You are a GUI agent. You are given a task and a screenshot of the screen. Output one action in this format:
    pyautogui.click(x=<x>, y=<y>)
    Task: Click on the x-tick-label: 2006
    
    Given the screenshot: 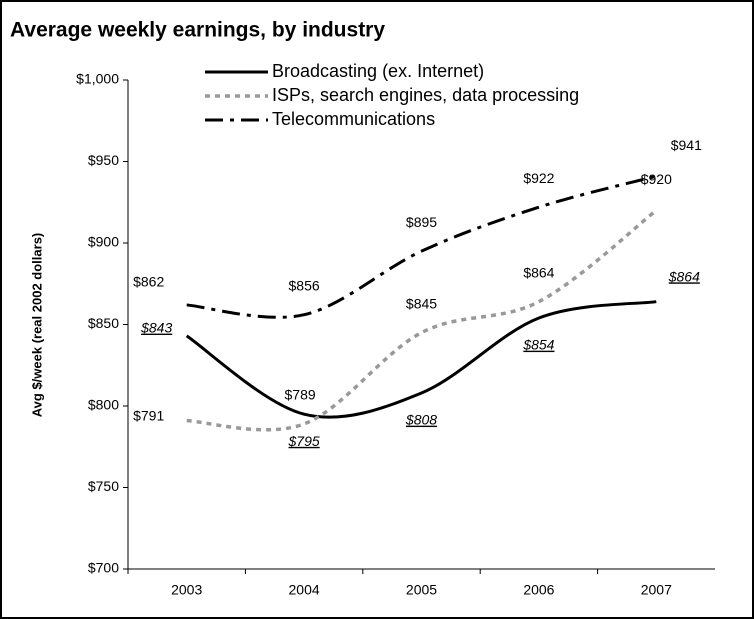 What is the action you would take?
    pyautogui.click(x=538, y=590)
    